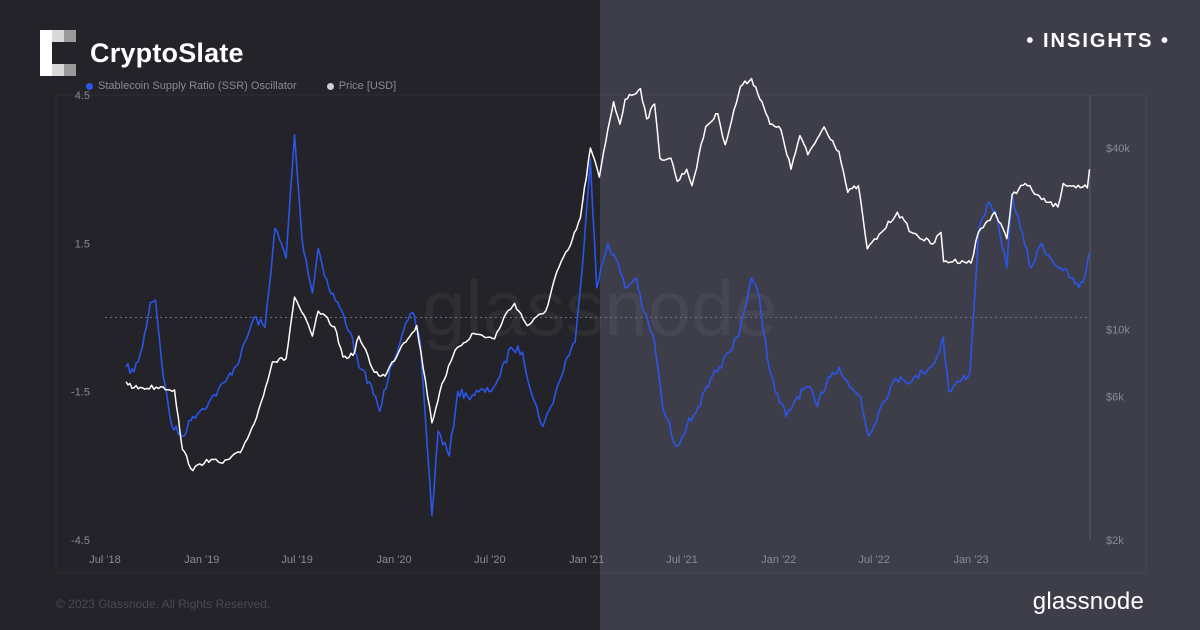  What do you see at coordinates (681, 560) in the screenshot?
I see `x-tick-label: Jul '21` at bounding box center [681, 560].